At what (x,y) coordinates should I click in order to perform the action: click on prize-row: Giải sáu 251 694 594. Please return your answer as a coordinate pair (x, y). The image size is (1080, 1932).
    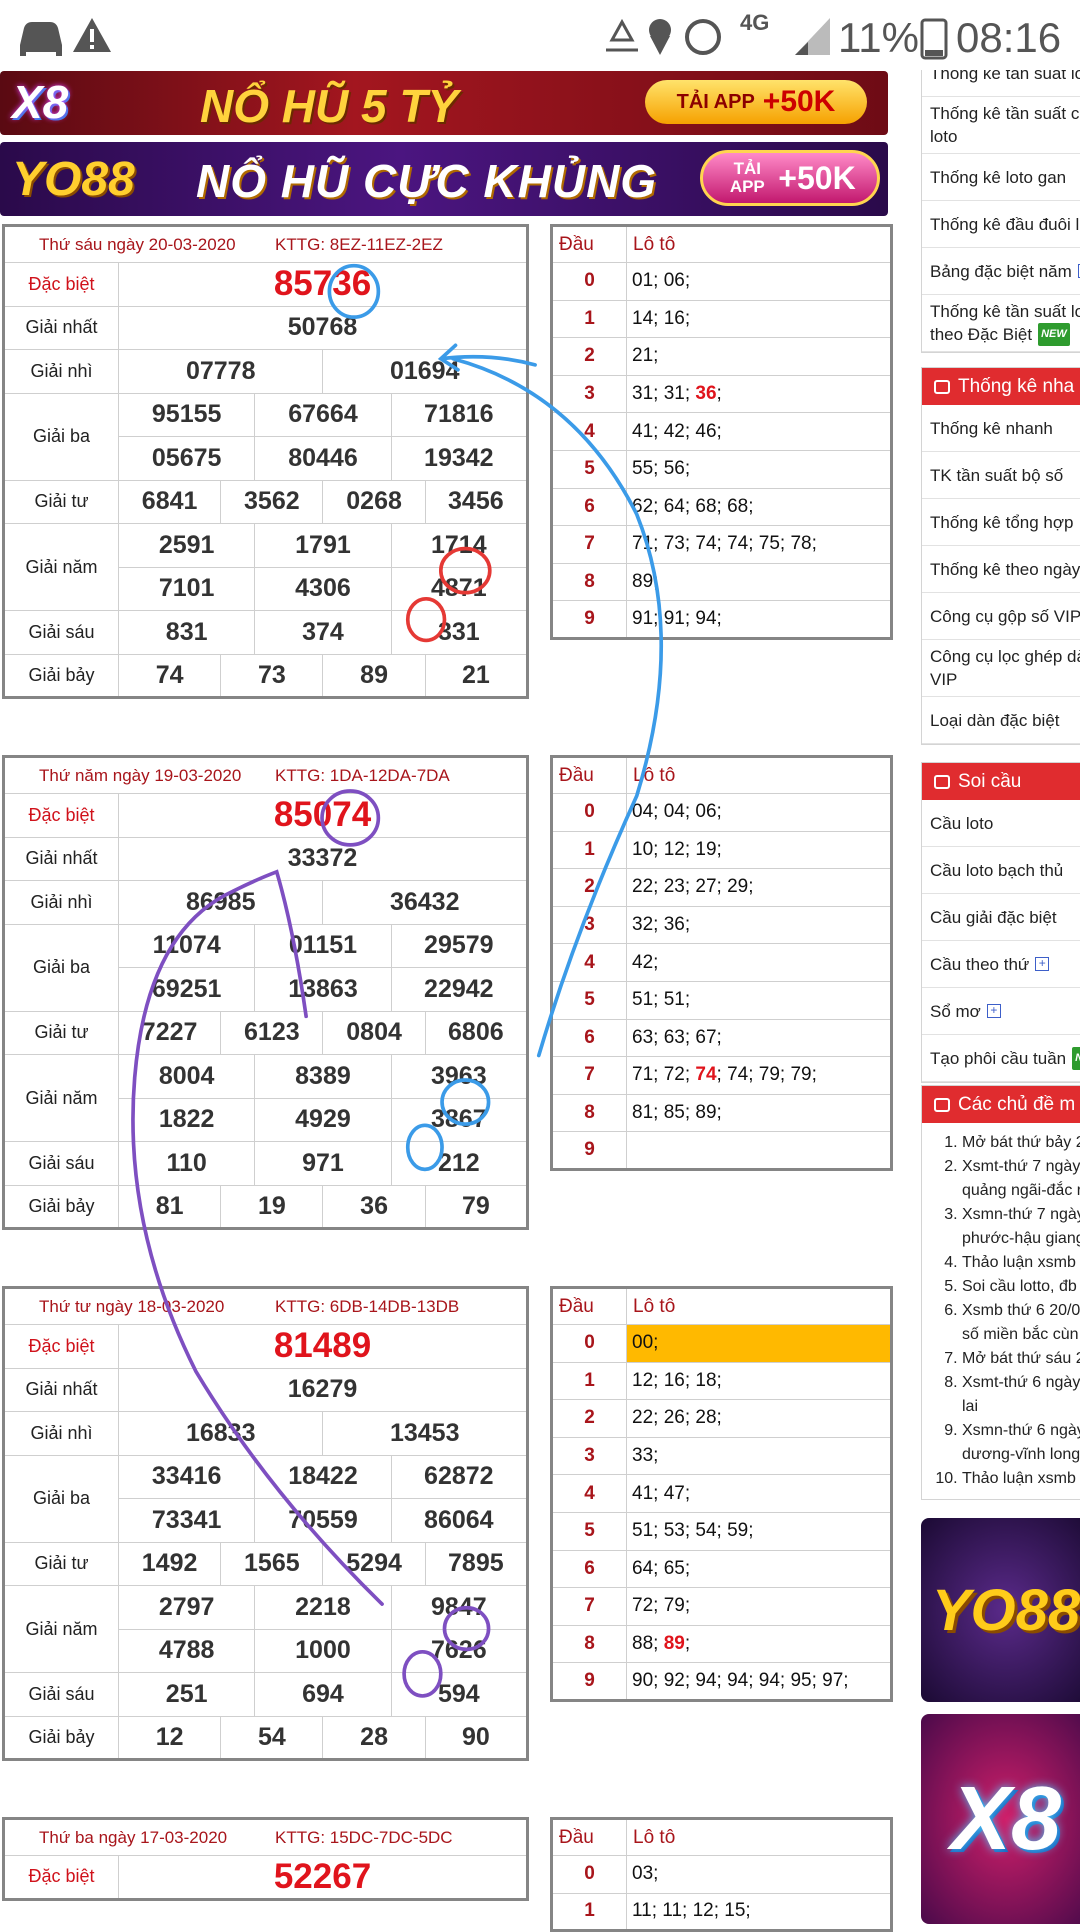
    Looking at the image, I should click on (266, 1694).